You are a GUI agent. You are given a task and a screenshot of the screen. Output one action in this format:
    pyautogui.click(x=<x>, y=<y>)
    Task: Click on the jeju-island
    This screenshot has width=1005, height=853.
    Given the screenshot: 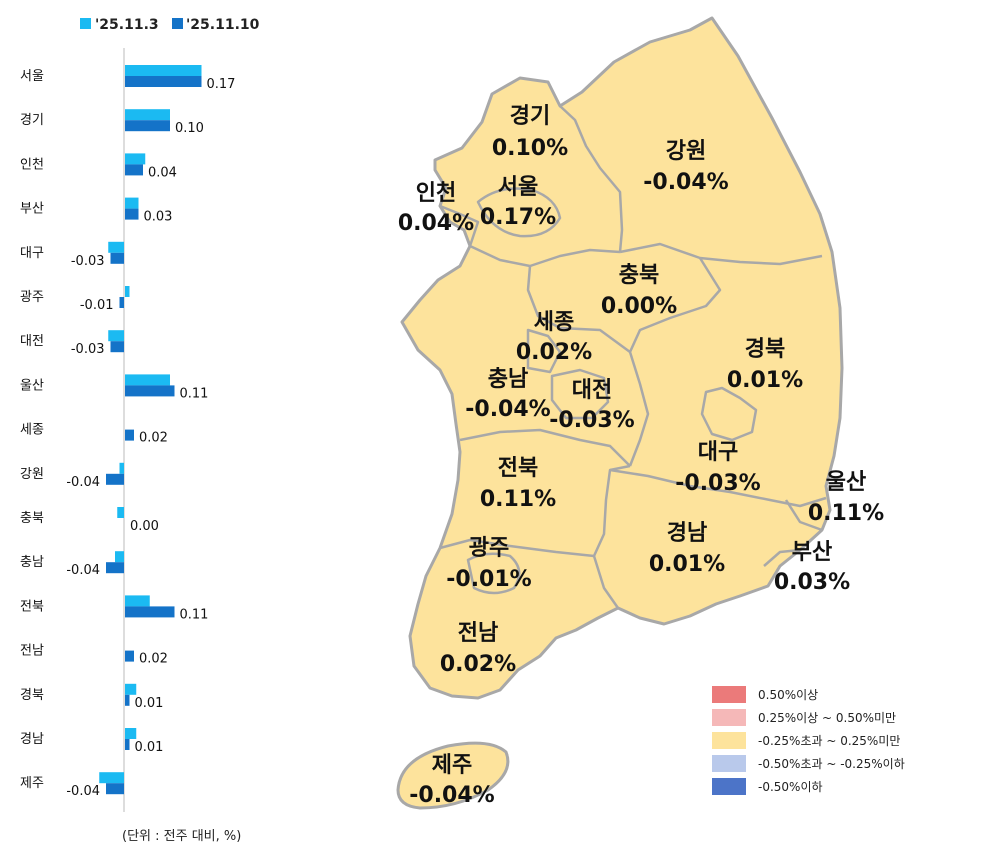 What is the action you would take?
    pyautogui.click(x=453, y=775)
    